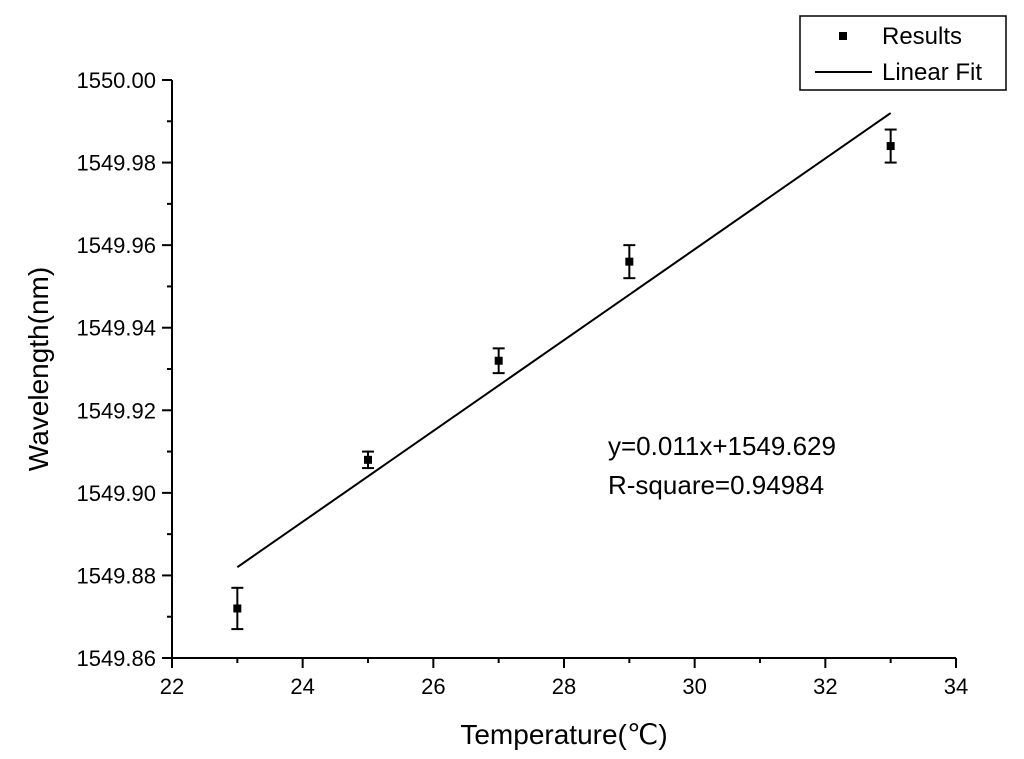 The image size is (1024, 759). Describe the element at coordinates (433, 686) in the screenshot. I see `x-tick-label: 26` at that location.